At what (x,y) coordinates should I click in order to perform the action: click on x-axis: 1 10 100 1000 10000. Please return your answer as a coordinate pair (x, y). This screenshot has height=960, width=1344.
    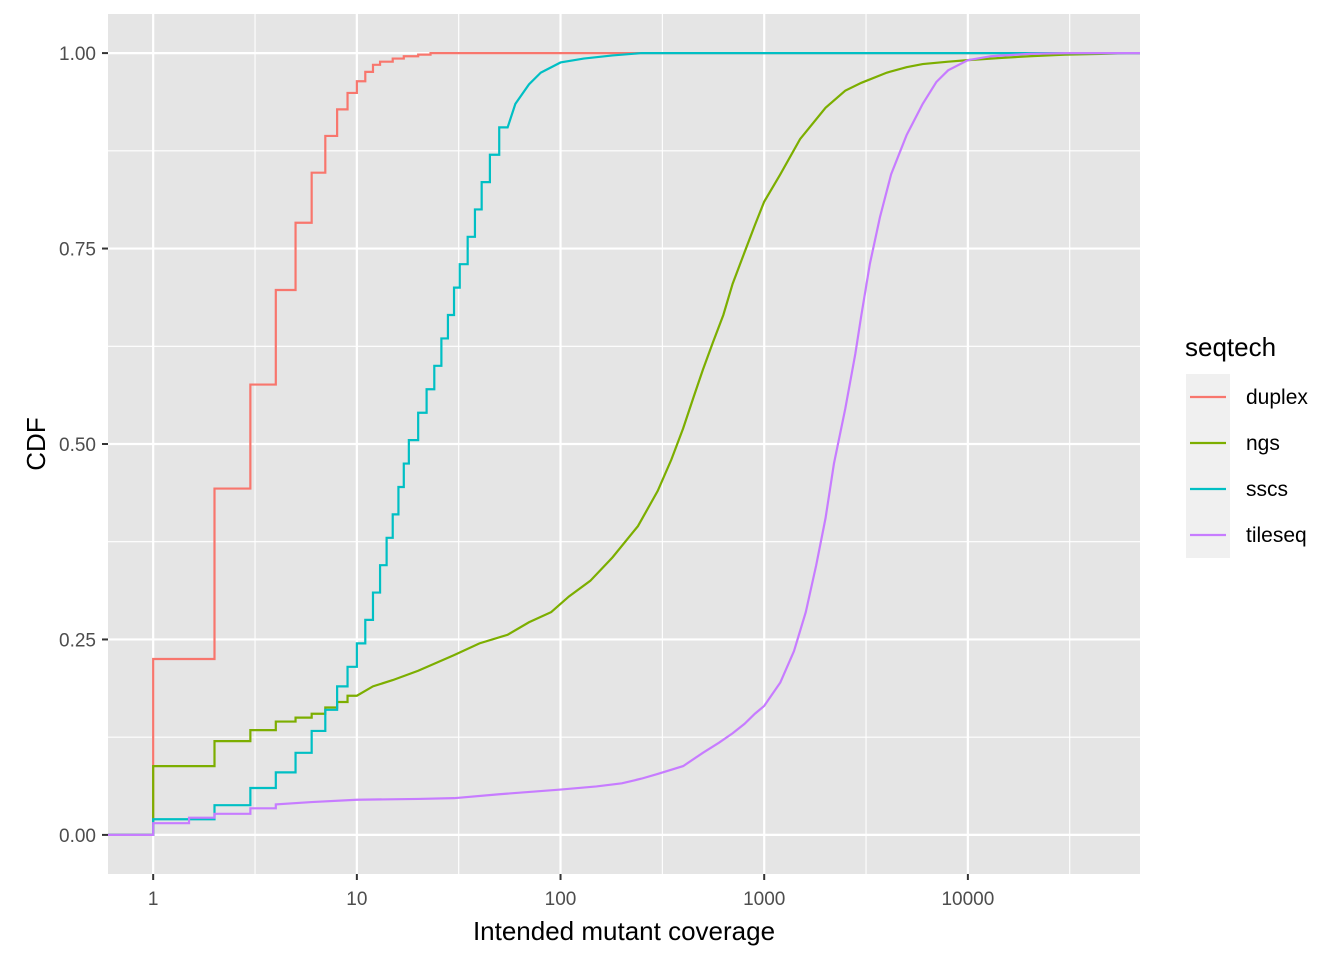
    Looking at the image, I should click on (571, 892).